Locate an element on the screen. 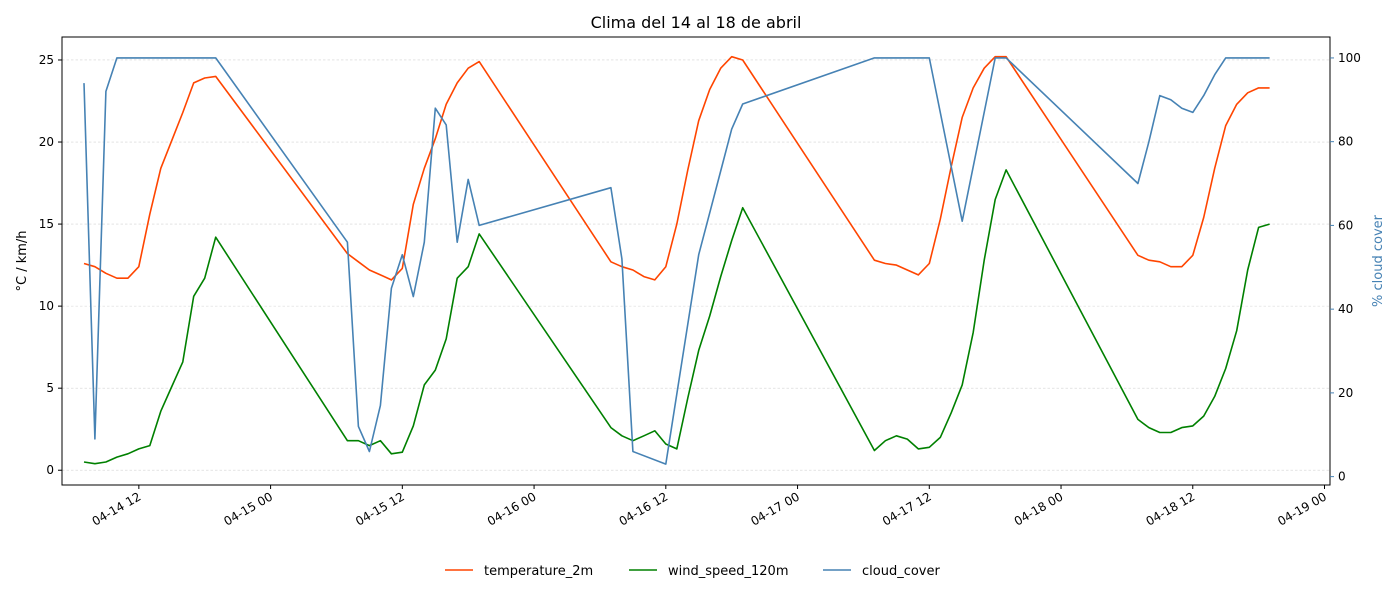 This screenshot has height=600, width=1400. y-left-tick-label-3: 15 is located at coordinates (46, 224).